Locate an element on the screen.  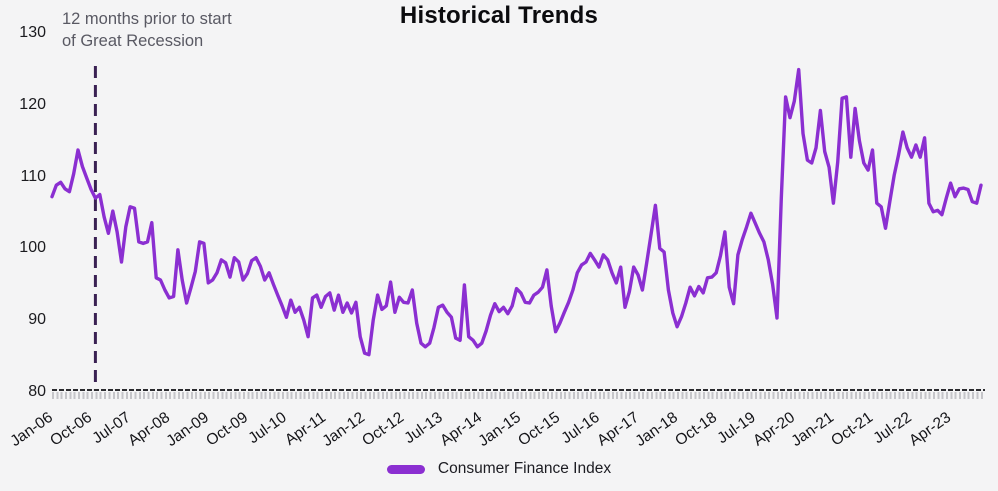
y-axis-label: 100 is located at coordinates (32, 248).